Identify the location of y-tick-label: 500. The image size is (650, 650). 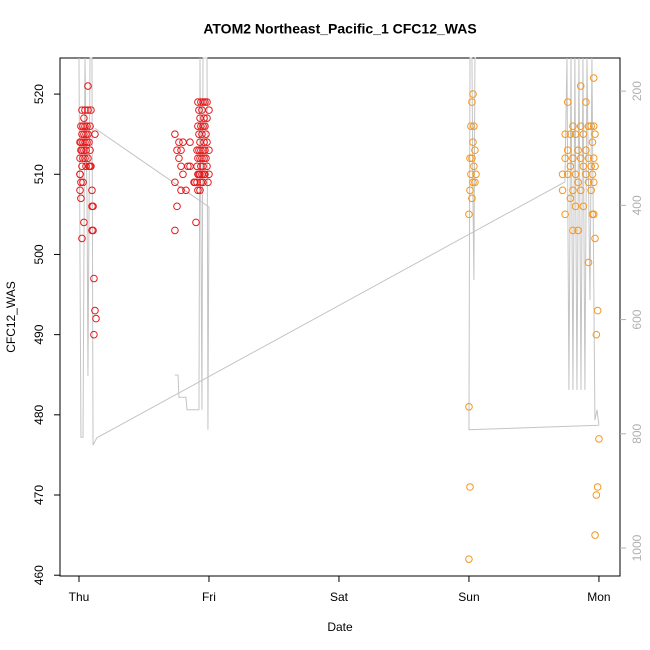
(39, 254).